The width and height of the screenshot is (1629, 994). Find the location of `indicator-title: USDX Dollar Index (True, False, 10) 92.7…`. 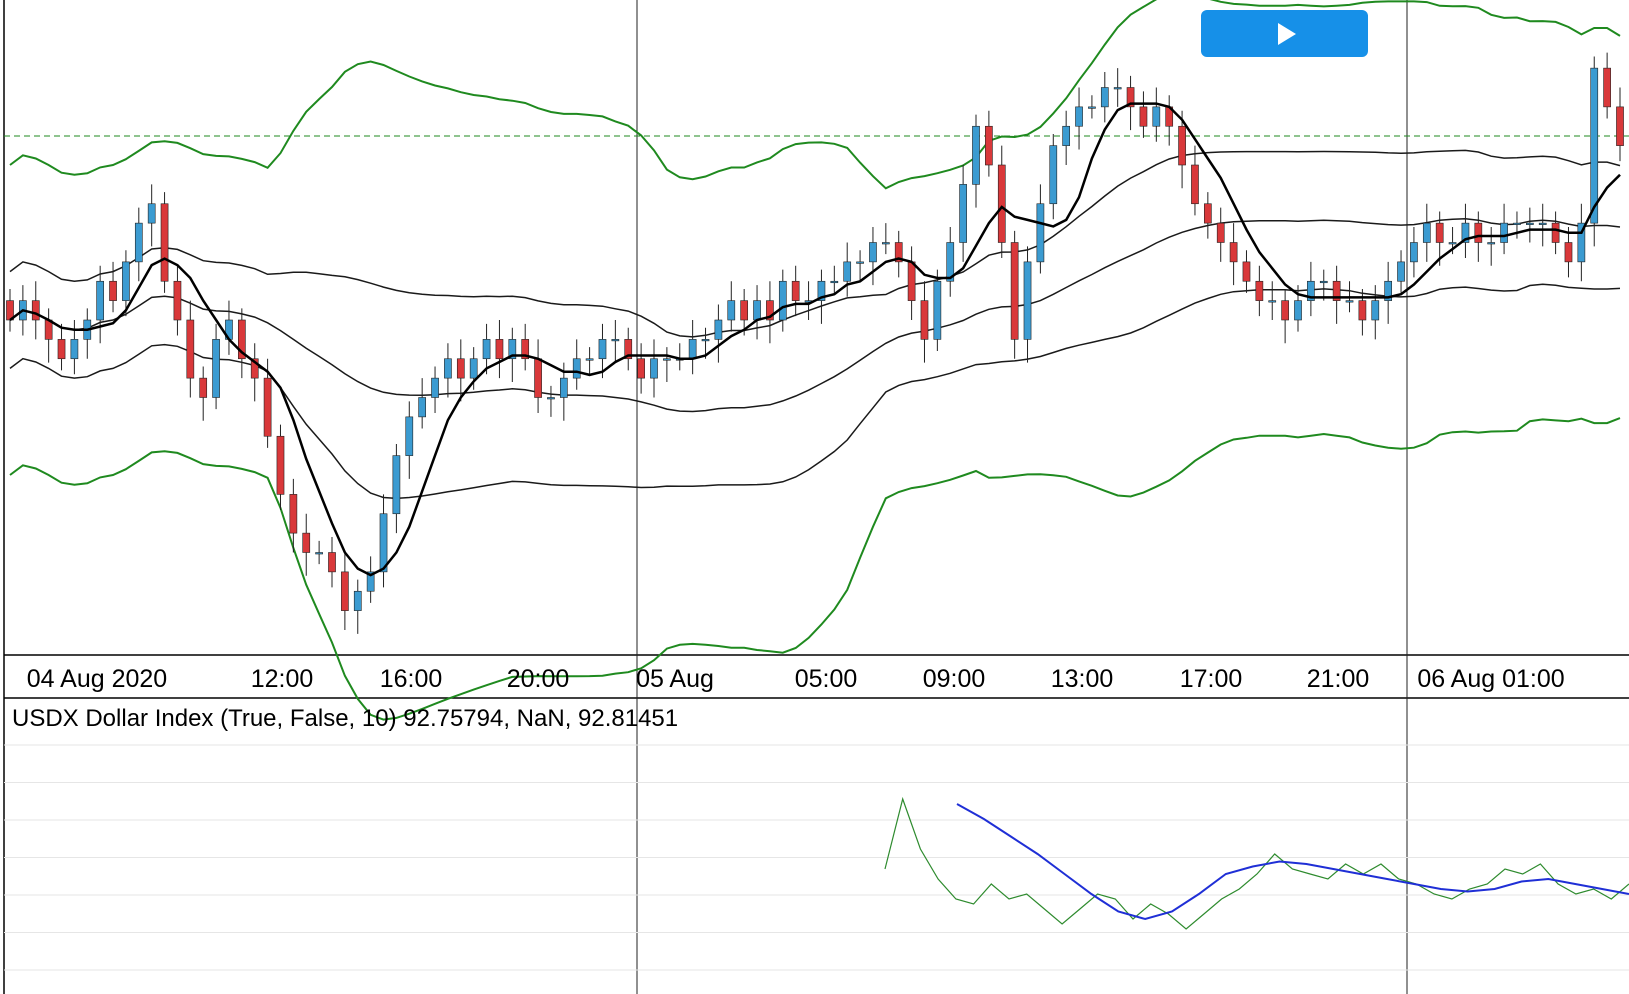

indicator-title: USDX Dollar Index (True, False, 10) 92.7… is located at coordinates (345, 718).